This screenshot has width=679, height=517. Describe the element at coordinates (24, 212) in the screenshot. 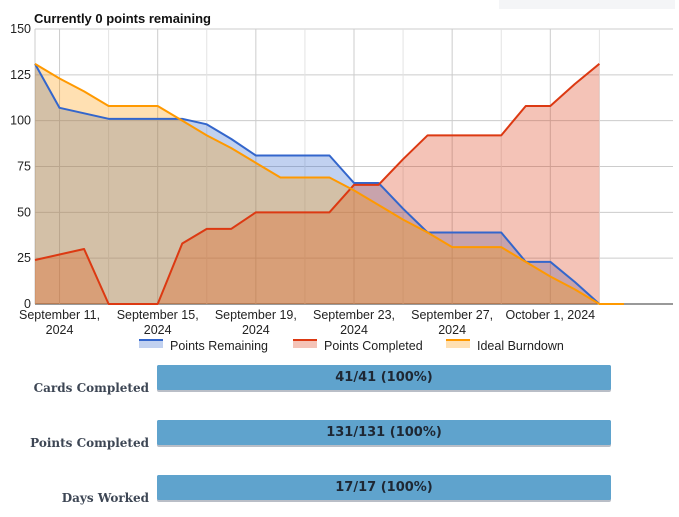

I see `y-tick-label: 50` at that location.